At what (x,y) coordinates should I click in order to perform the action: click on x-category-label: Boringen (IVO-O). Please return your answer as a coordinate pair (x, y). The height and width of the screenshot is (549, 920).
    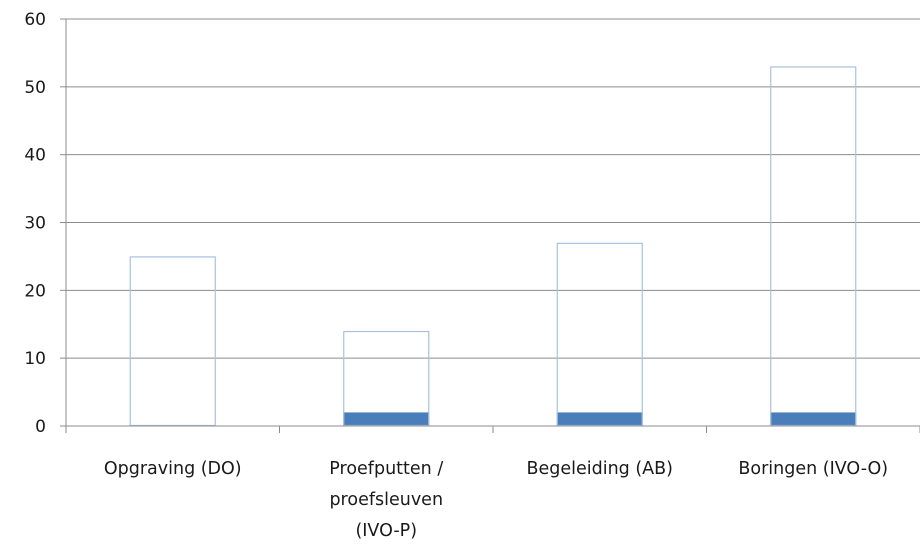
    Looking at the image, I should click on (813, 469).